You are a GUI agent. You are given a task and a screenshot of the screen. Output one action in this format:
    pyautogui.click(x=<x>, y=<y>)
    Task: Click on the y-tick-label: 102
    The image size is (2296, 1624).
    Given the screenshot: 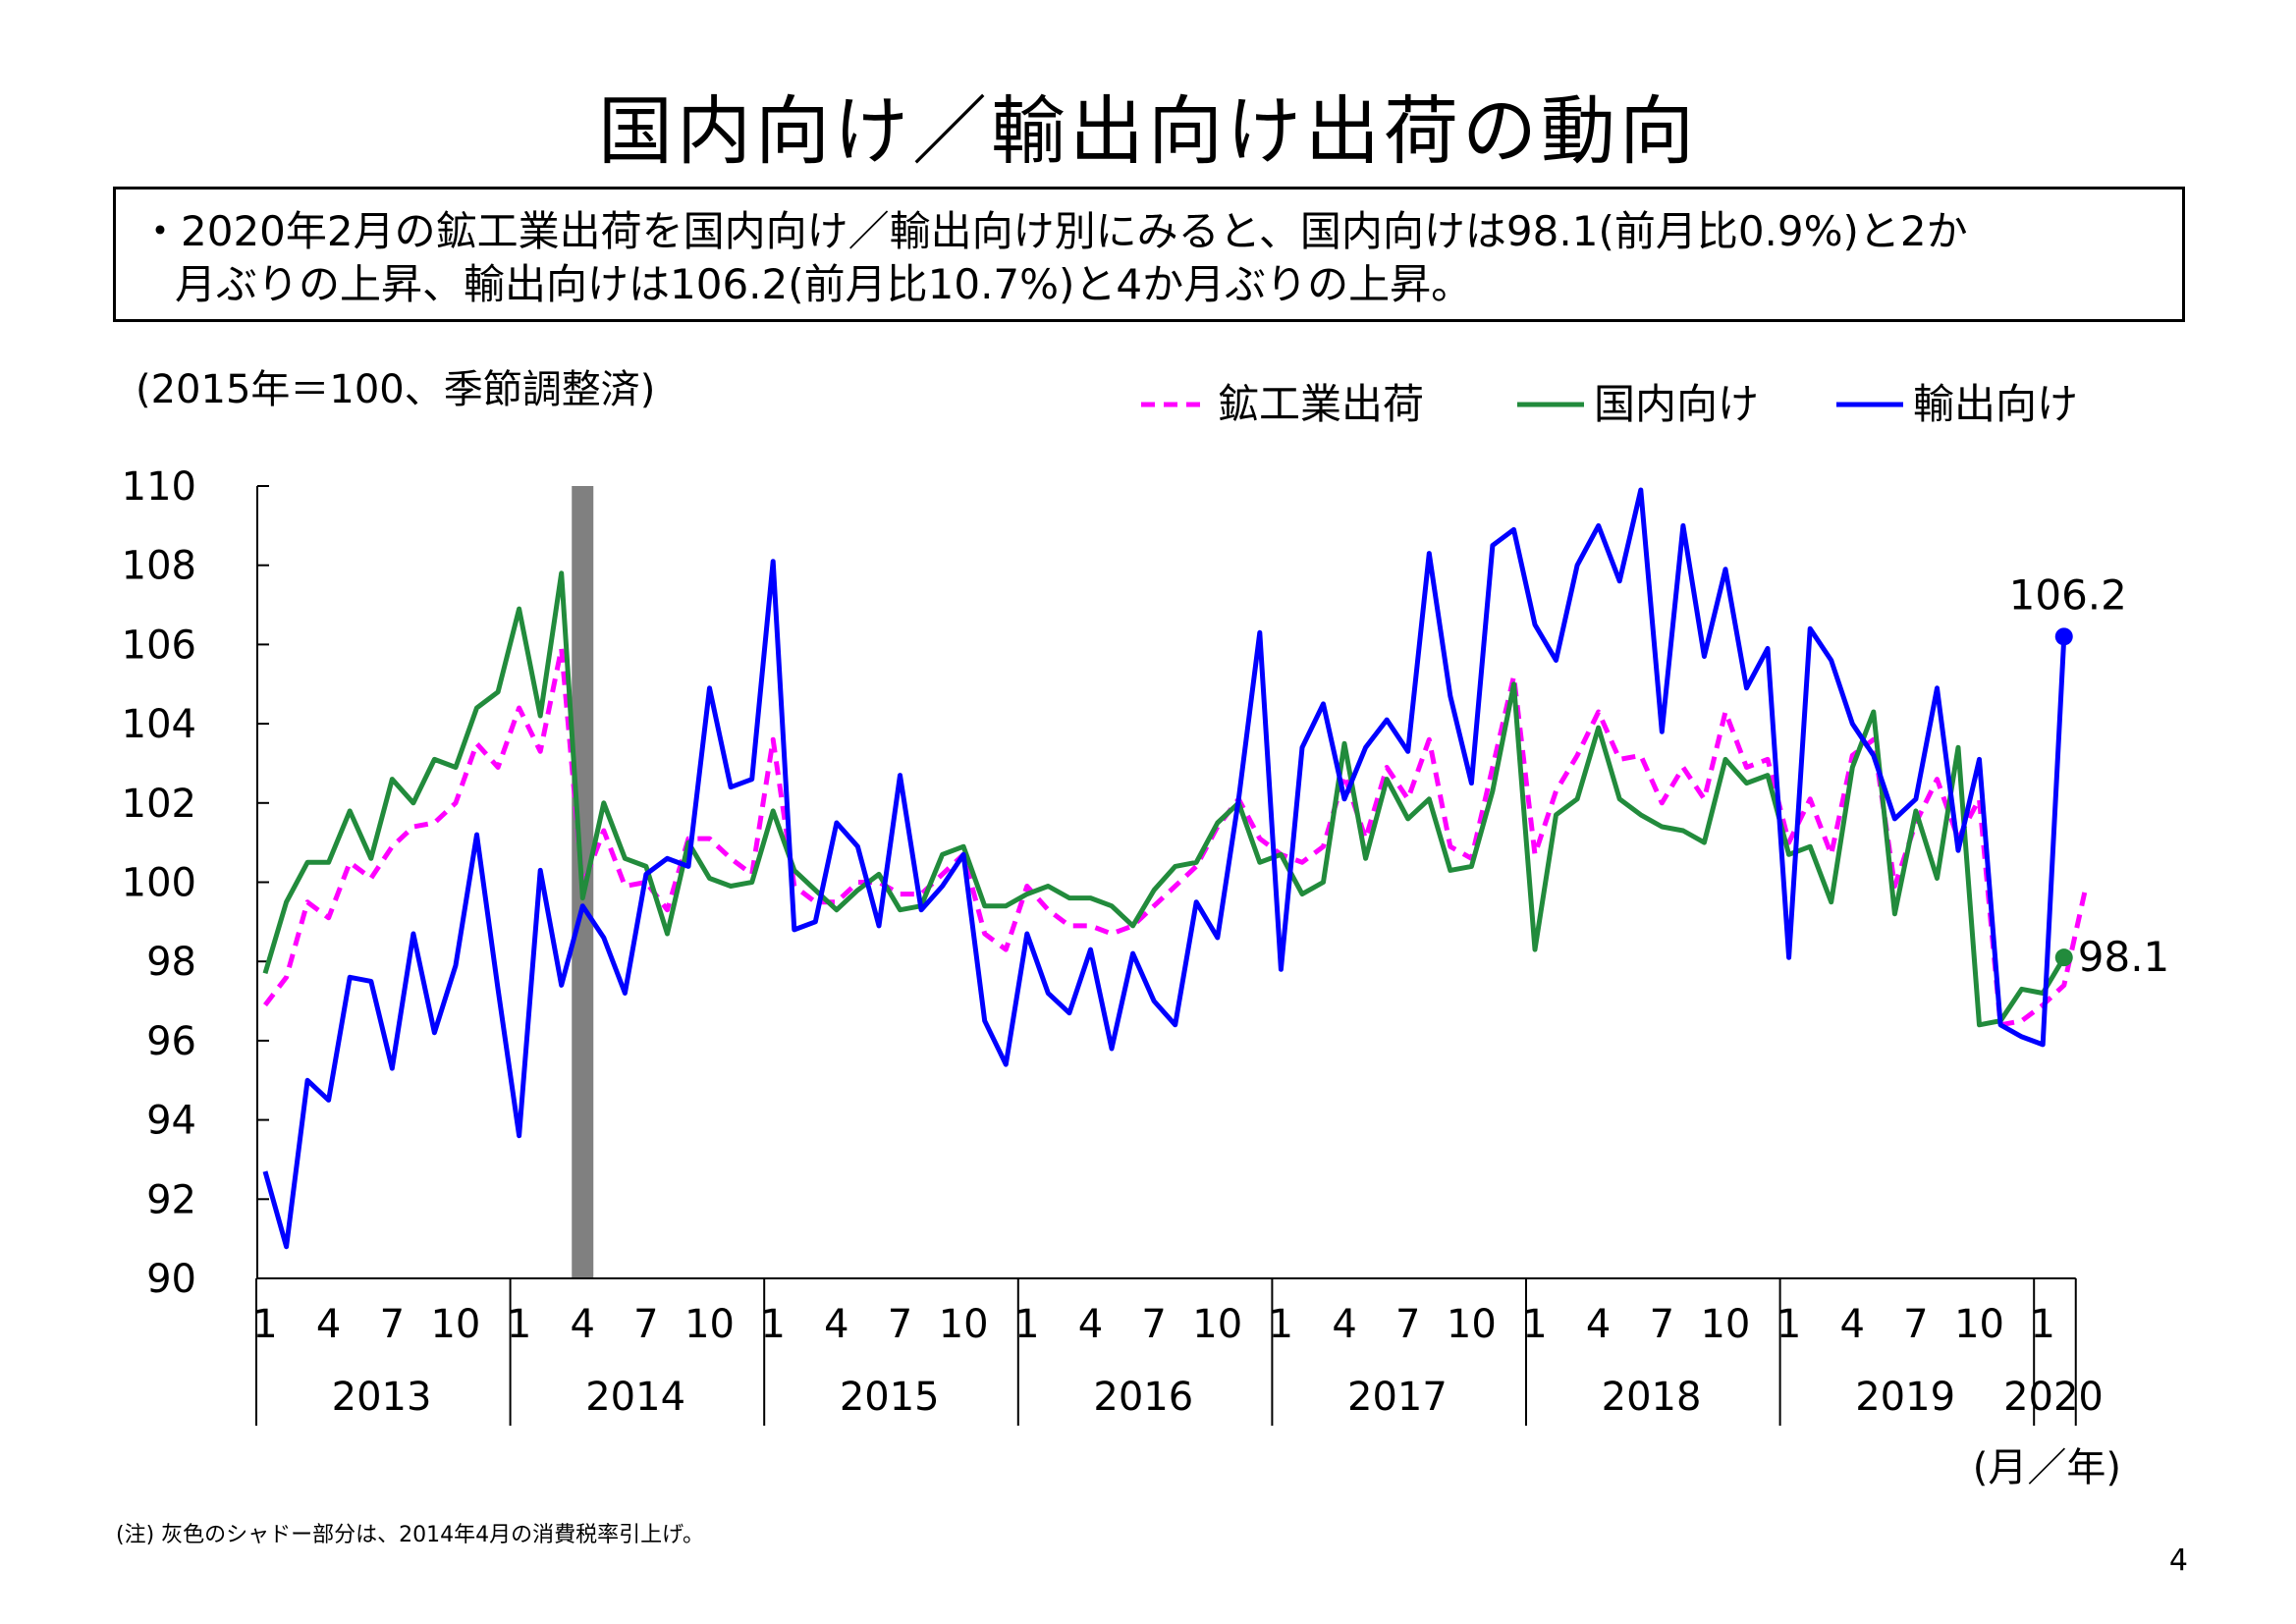 What is the action you would take?
    pyautogui.click(x=159, y=804)
    